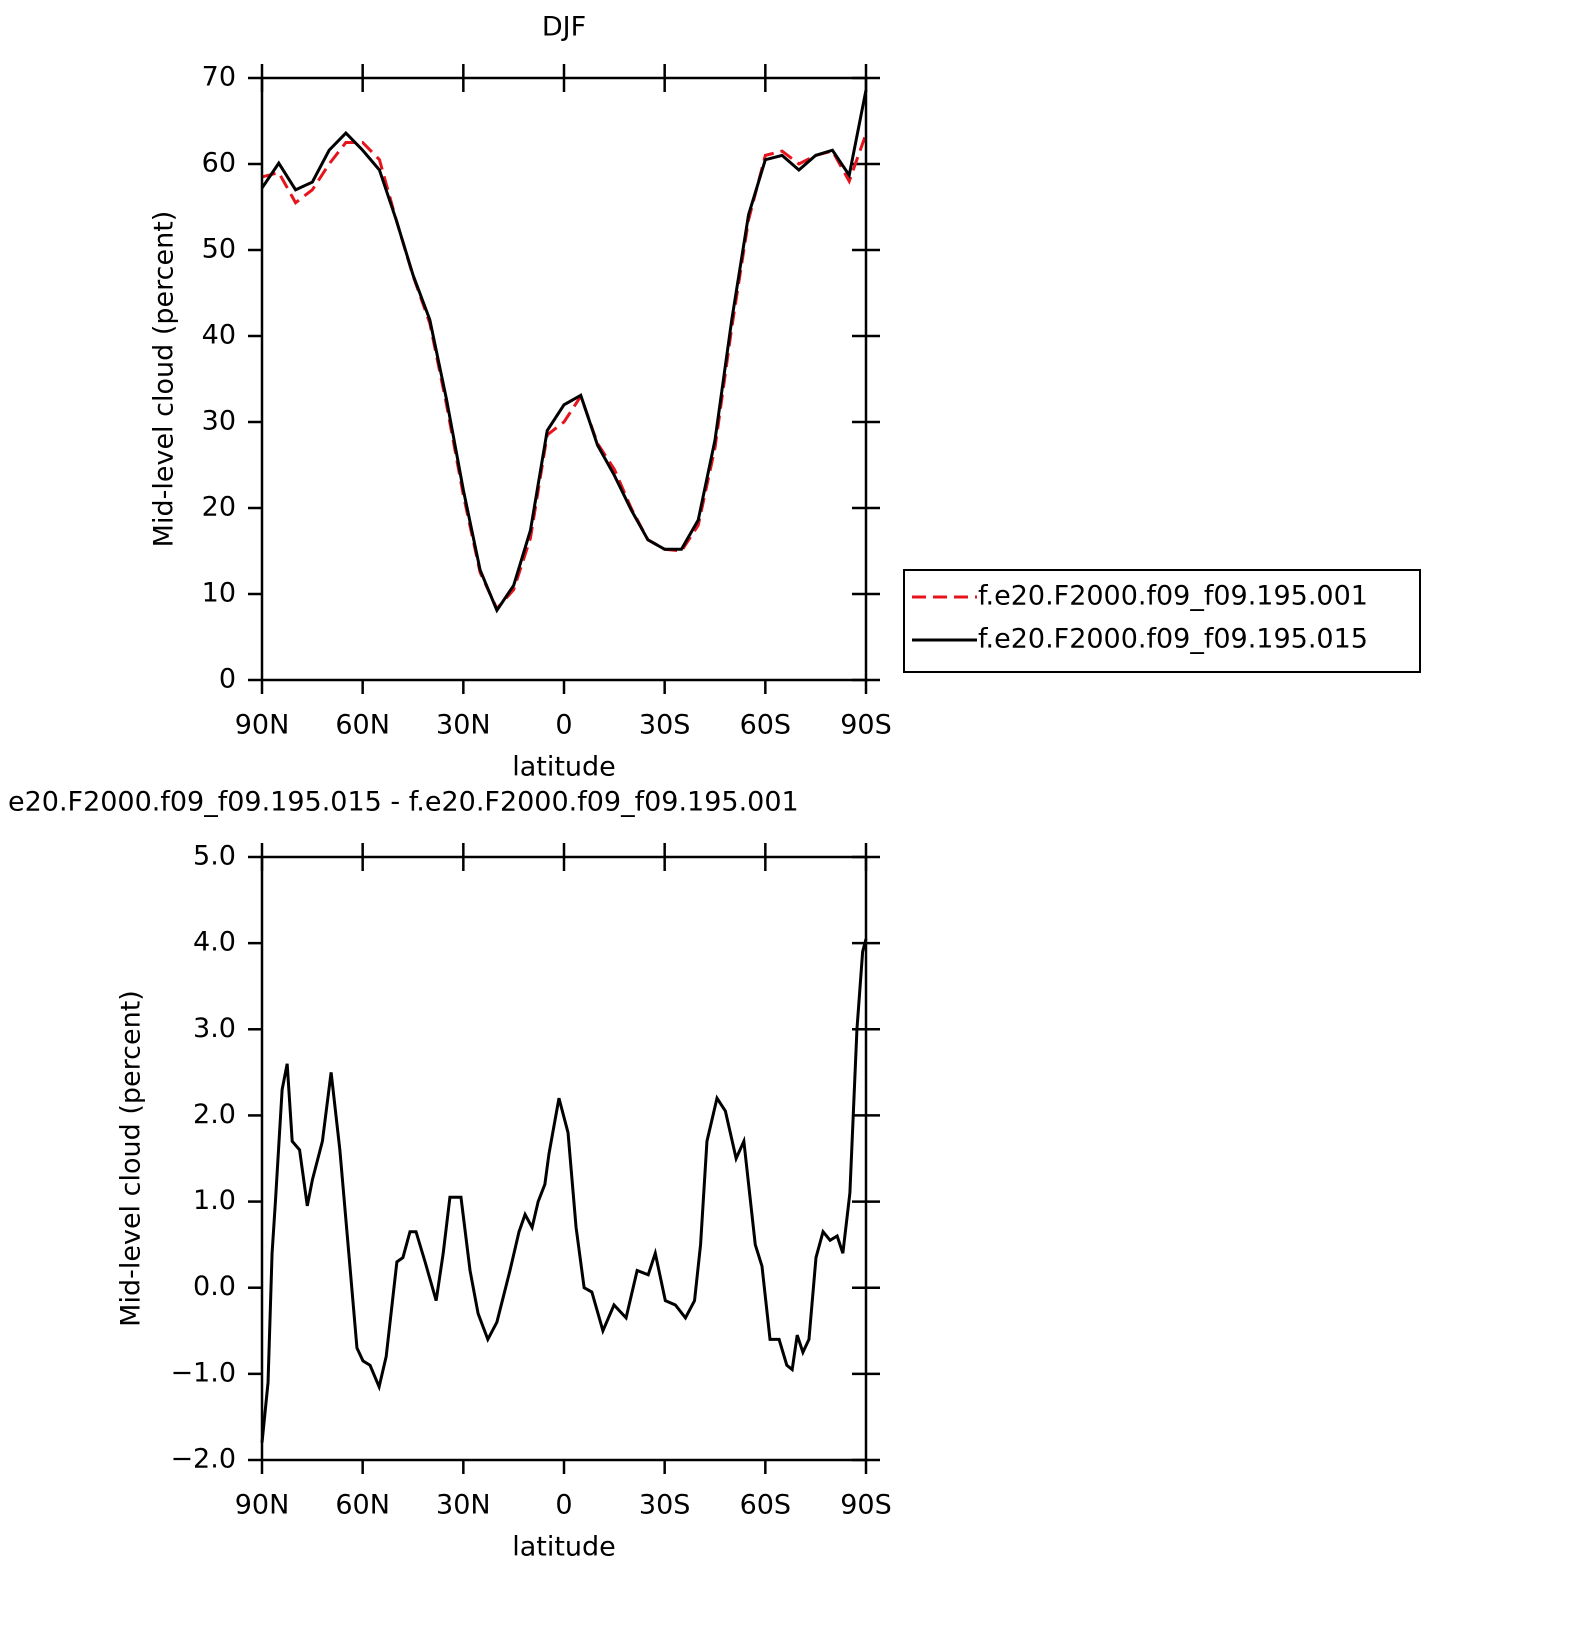 Image resolution: width=1588 pixels, height=1635 pixels. I want to click on y-tick-label: 2.0, so click(214, 1114).